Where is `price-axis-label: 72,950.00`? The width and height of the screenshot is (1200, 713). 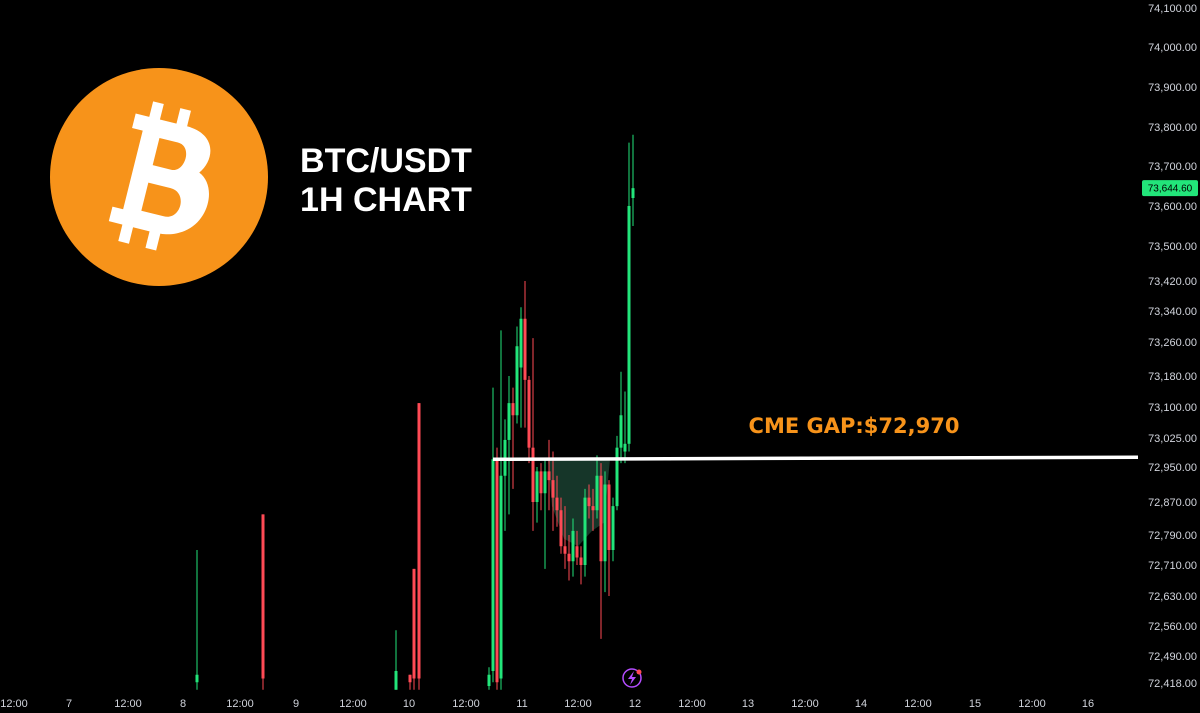
price-axis-label: 72,950.00 is located at coordinates (1172, 468).